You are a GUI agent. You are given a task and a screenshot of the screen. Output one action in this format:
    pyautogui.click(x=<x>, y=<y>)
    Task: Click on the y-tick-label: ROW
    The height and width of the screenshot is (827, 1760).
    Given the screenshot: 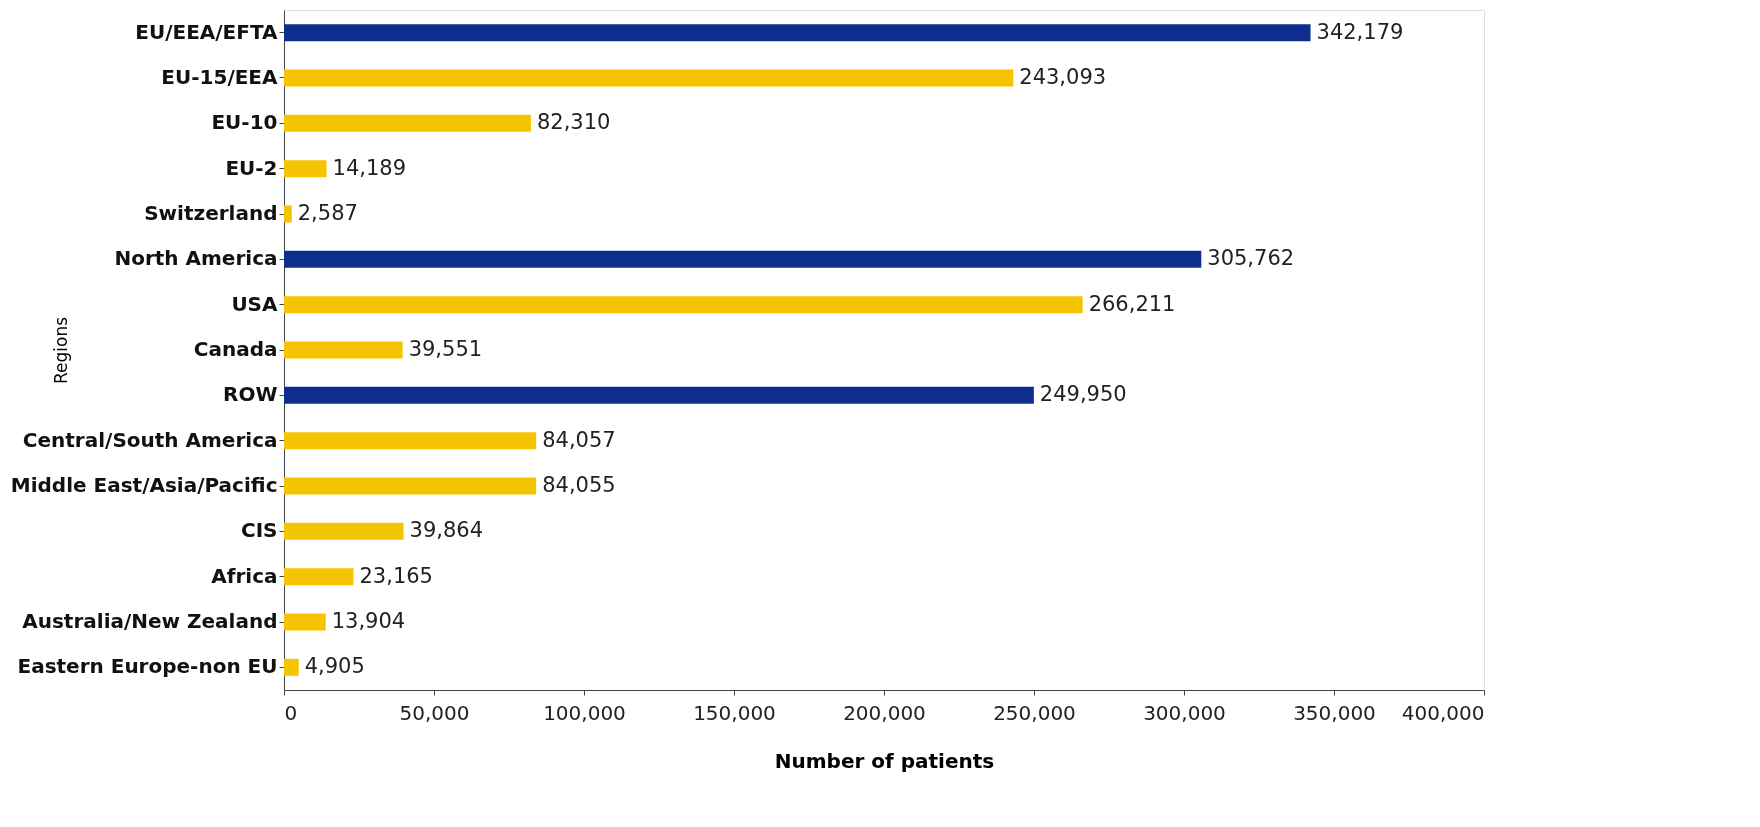 What is the action you would take?
    pyautogui.click(x=250, y=394)
    